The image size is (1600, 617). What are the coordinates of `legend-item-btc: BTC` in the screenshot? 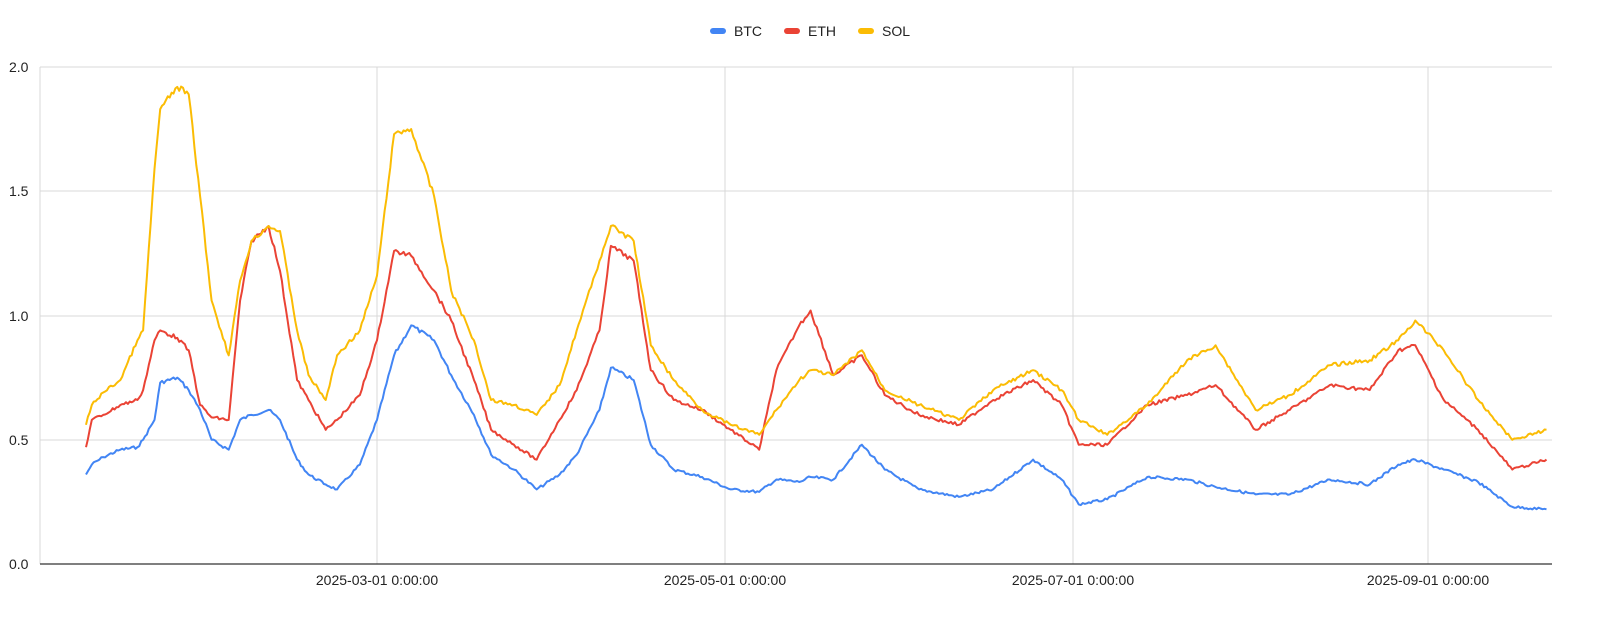 It's located at (735, 31).